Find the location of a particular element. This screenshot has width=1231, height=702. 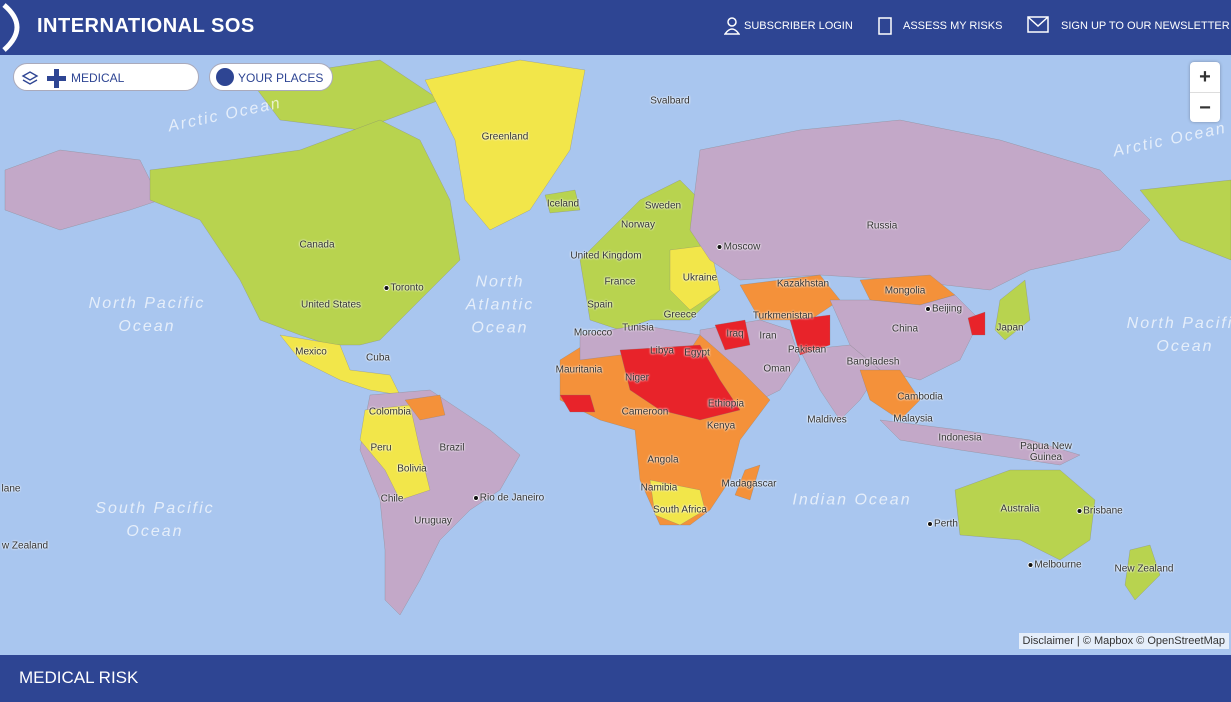

place-label: w Zealand is located at coordinates (25, 546).